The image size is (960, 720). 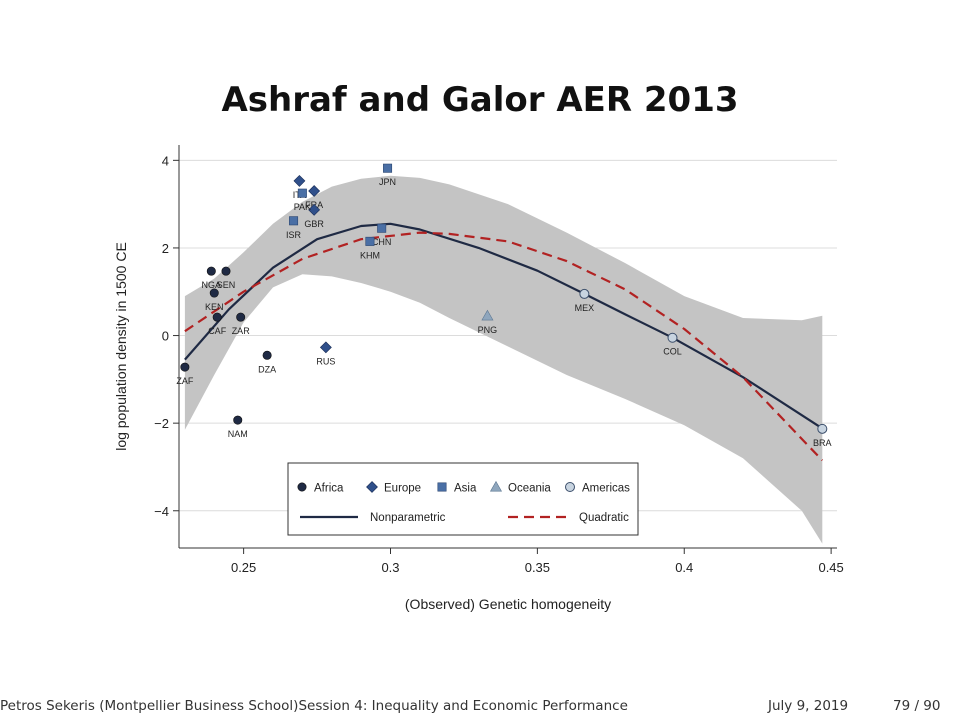 I want to click on x-tick-label: 0.25, so click(x=243, y=567).